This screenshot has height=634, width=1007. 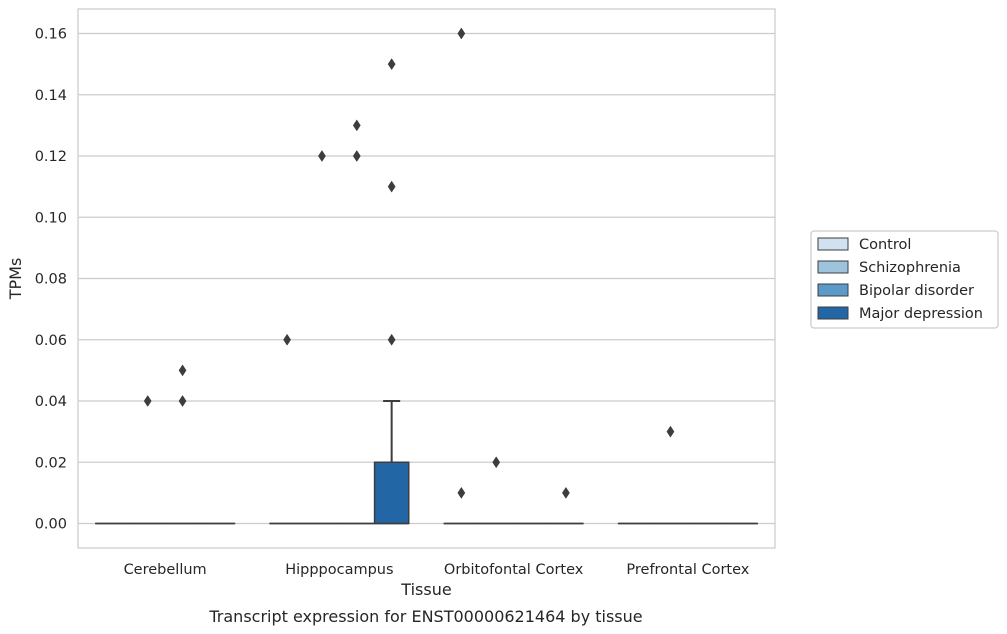 What do you see at coordinates (910, 268) in the screenshot?
I see `legend-label: Schizophrenia` at bounding box center [910, 268].